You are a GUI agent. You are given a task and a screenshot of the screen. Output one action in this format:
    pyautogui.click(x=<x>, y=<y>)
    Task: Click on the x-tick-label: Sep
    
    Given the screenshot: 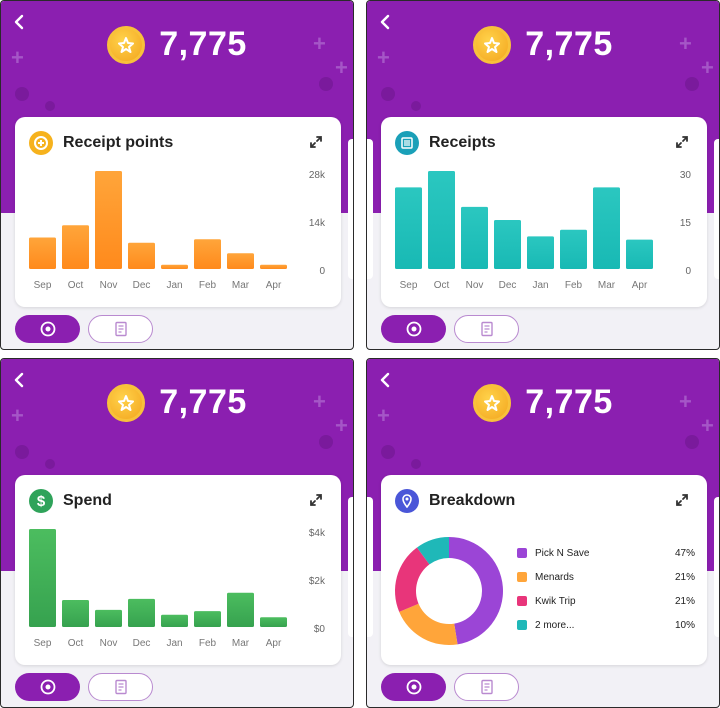 What is the action you would take?
    pyautogui.click(x=43, y=285)
    